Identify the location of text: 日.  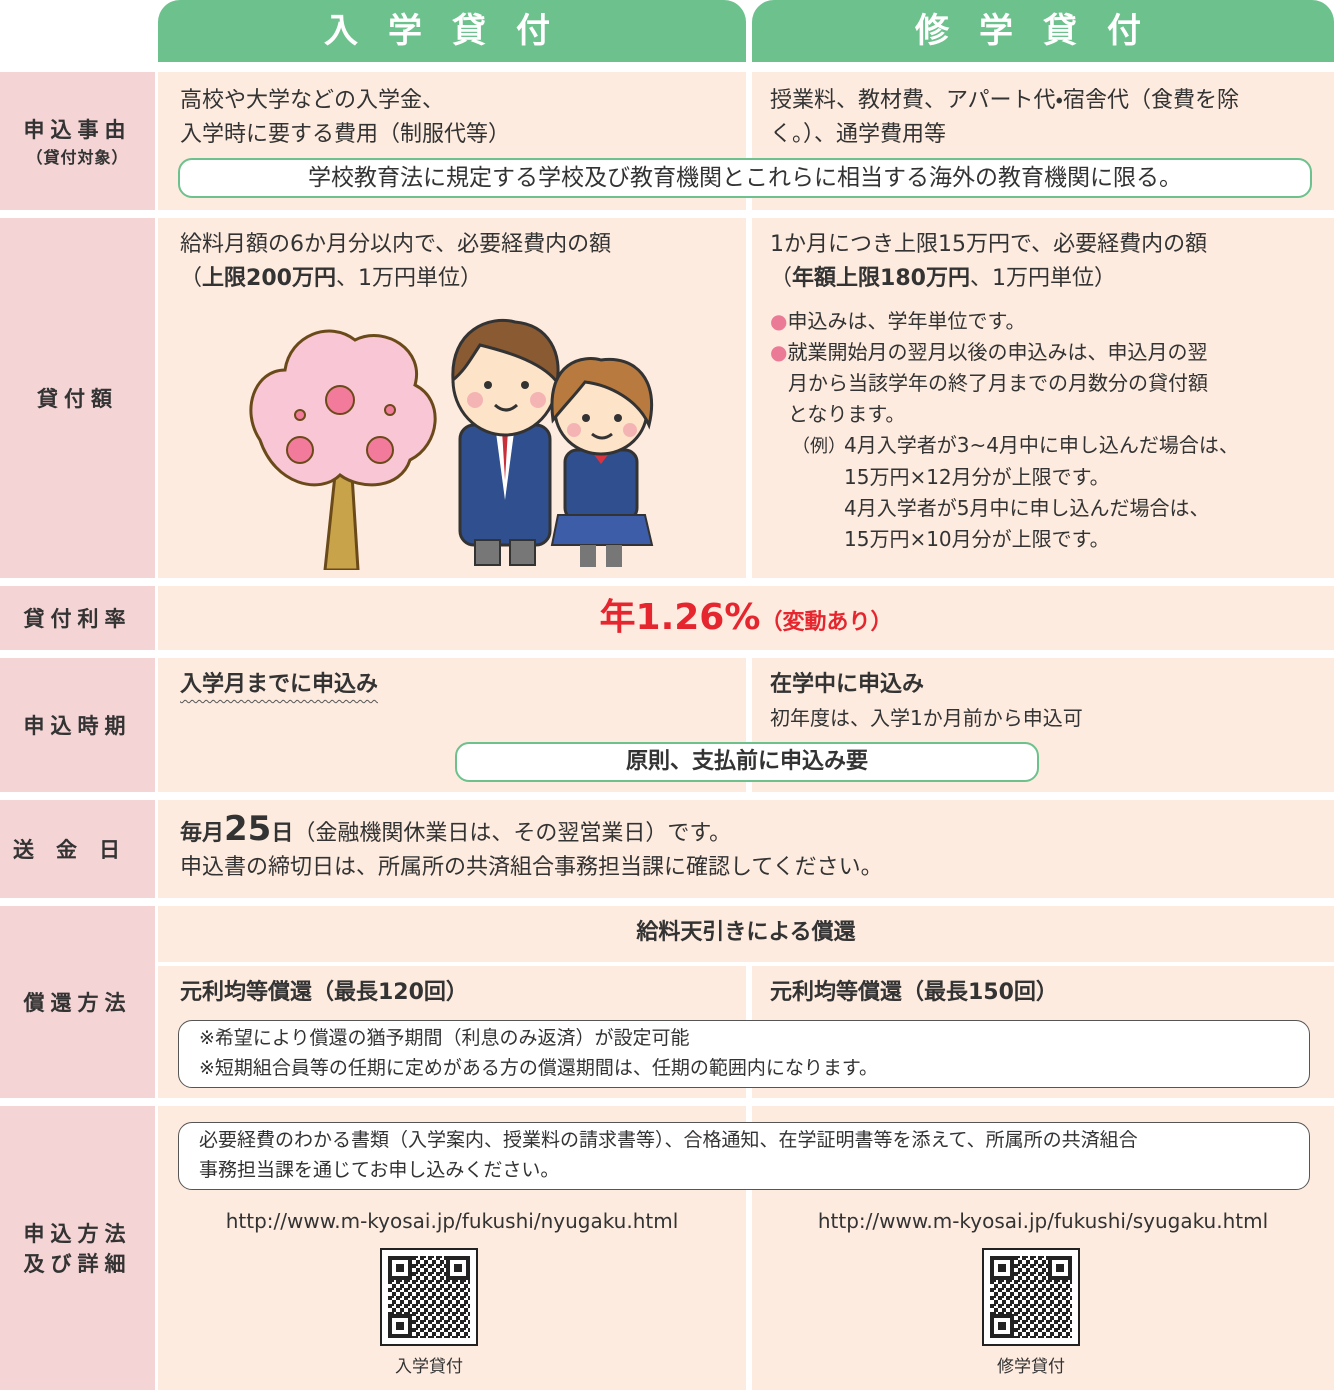
(282, 833).